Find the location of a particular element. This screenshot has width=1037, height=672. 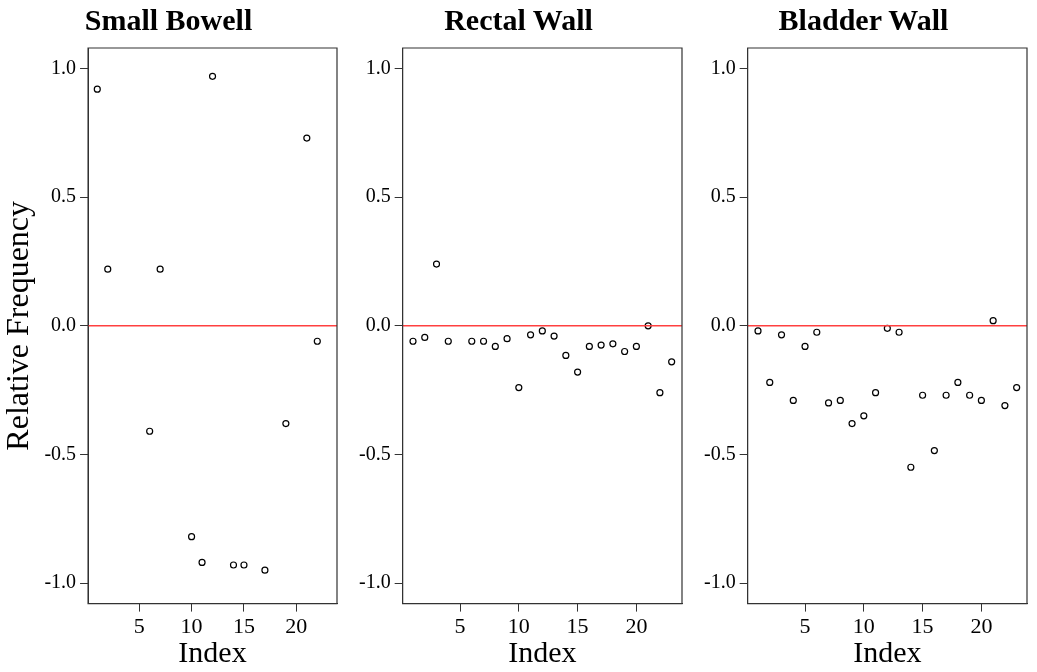

chart-title: Bladder Wall is located at coordinates (863, 19).